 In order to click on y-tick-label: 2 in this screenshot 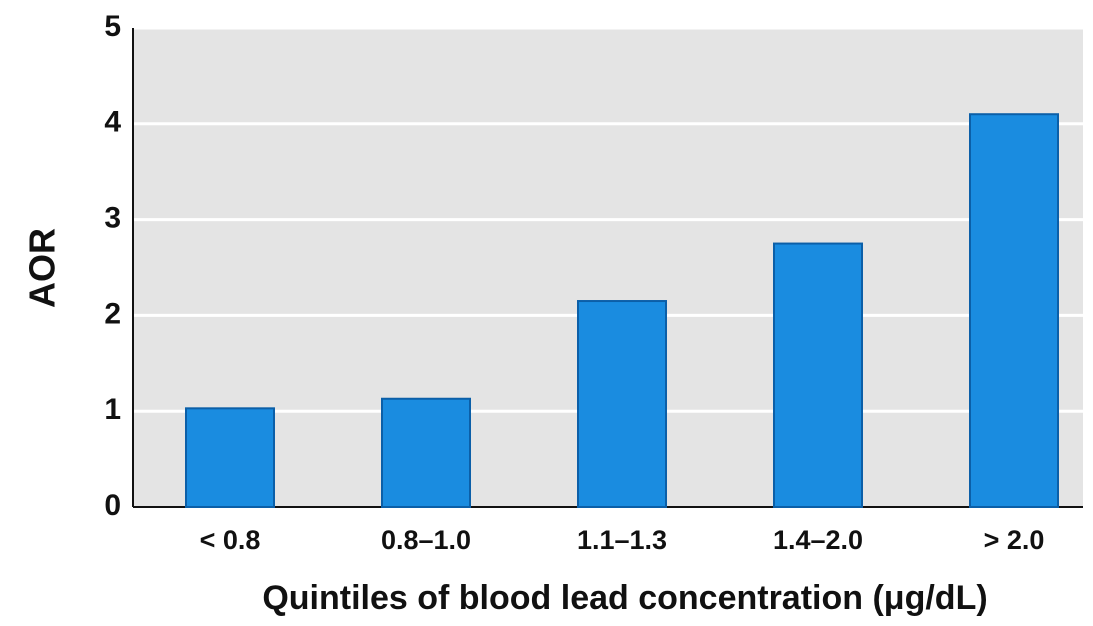, I will do `click(112, 313)`.